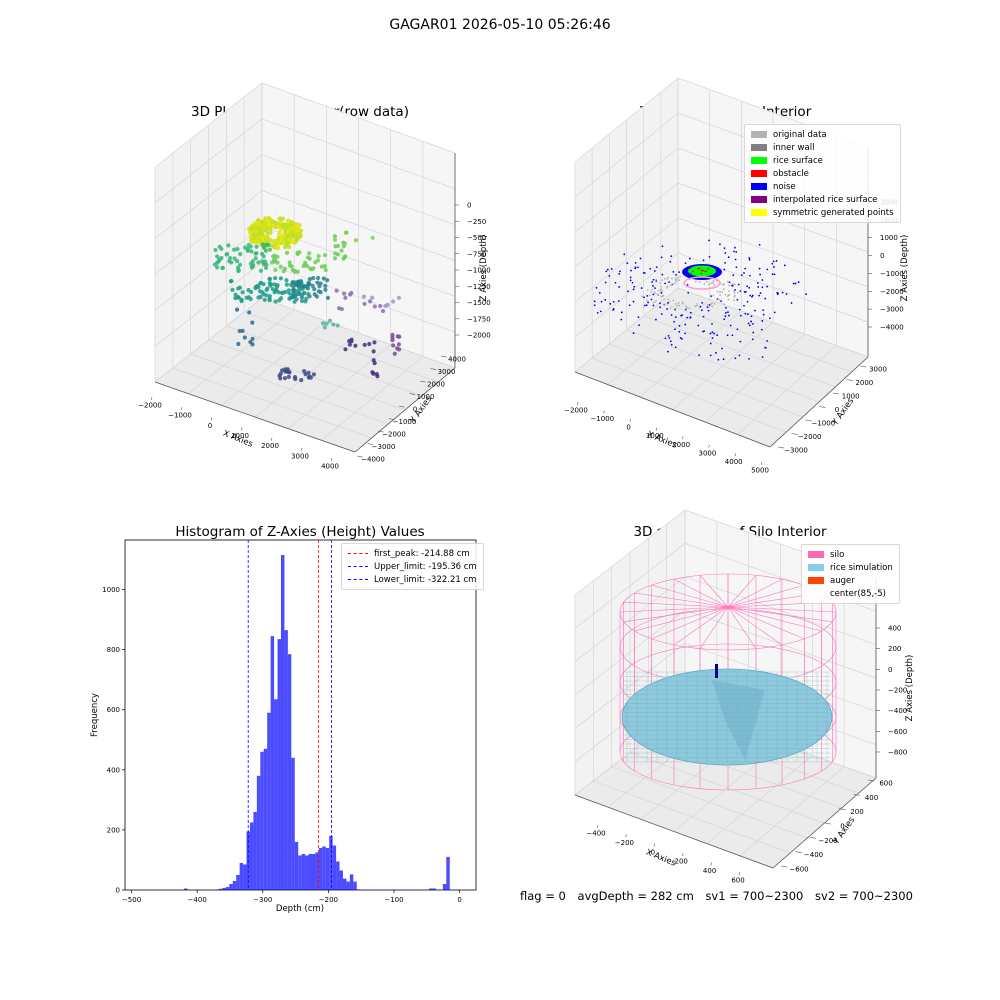 This screenshot has height=1000, width=1000. Describe the element at coordinates (415, 410) in the screenshot. I see `raw-y-tick-label: 0` at that location.